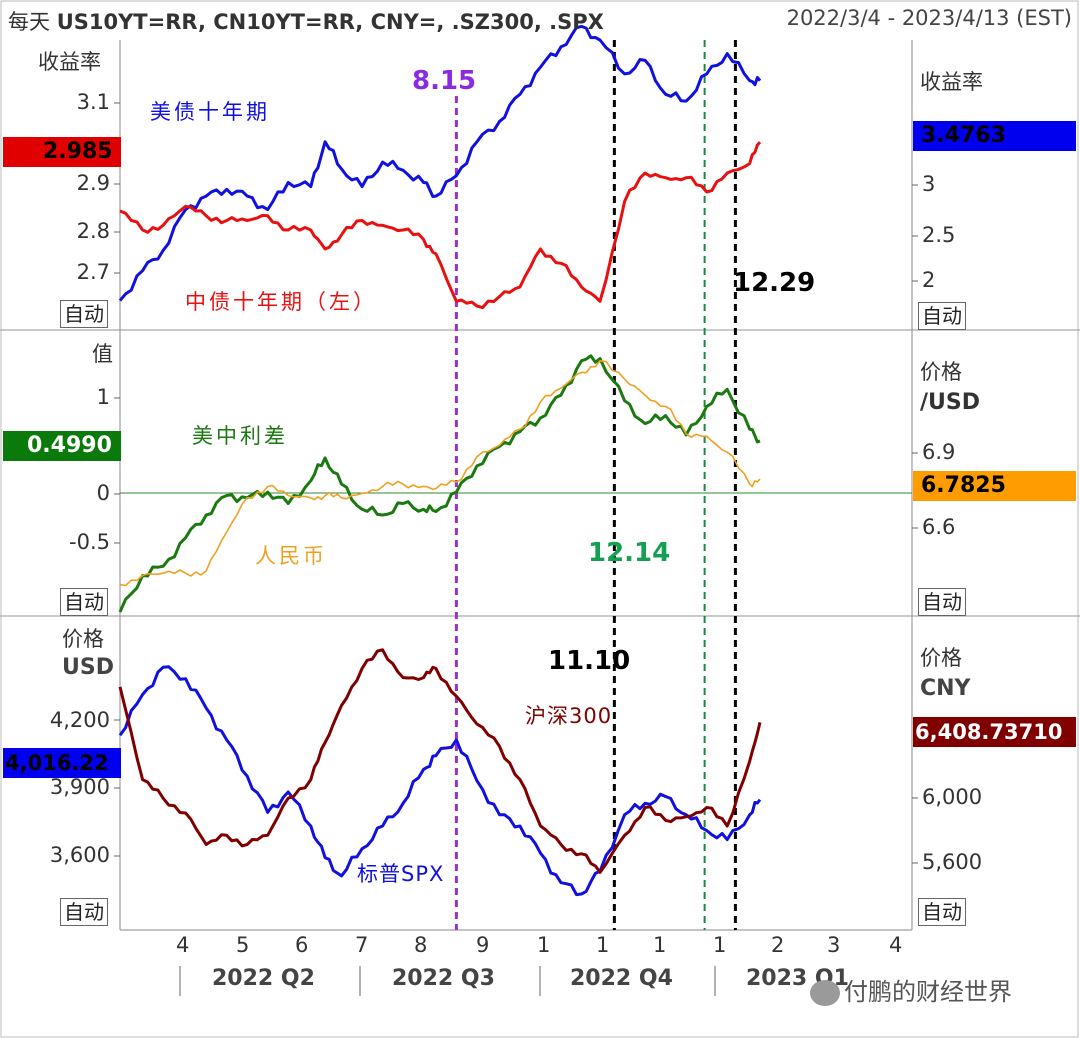 The image size is (1080, 1039). What do you see at coordinates (939, 527) in the screenshot?
I see `p2-right-tick: 6.6` at bounding box center [939, 527].